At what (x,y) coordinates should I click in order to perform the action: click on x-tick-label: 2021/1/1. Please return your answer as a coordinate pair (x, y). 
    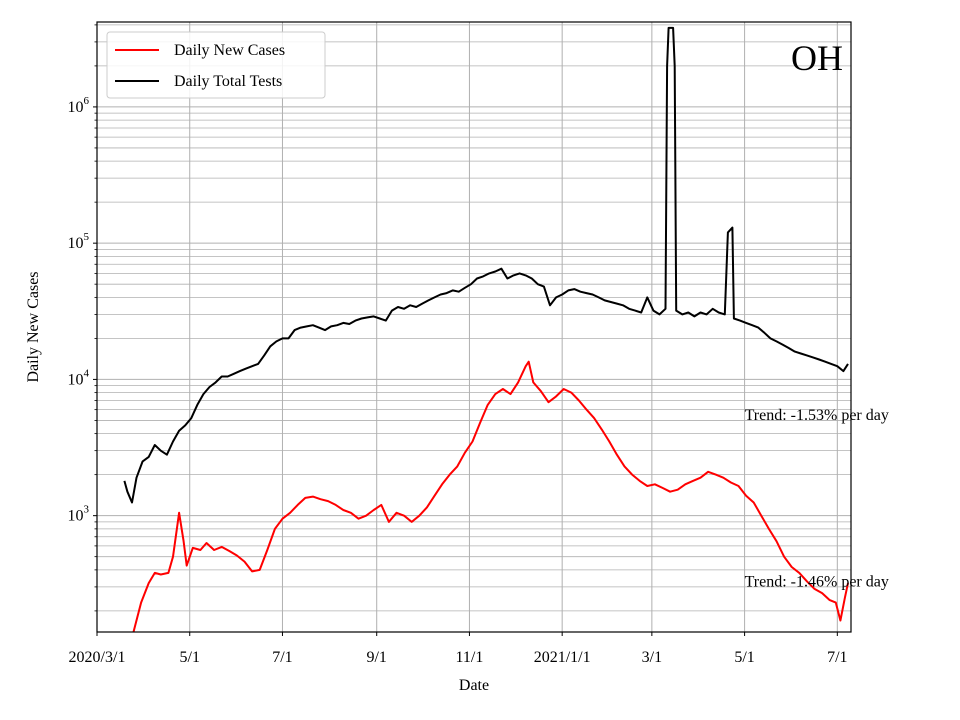
    Looking at the image, I should click on (562, 657).